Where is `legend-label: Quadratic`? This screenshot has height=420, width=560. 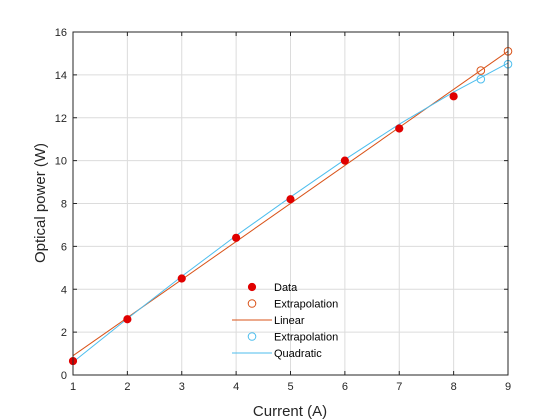
legend-label: Quadratic is located at coordinates (298, 354).